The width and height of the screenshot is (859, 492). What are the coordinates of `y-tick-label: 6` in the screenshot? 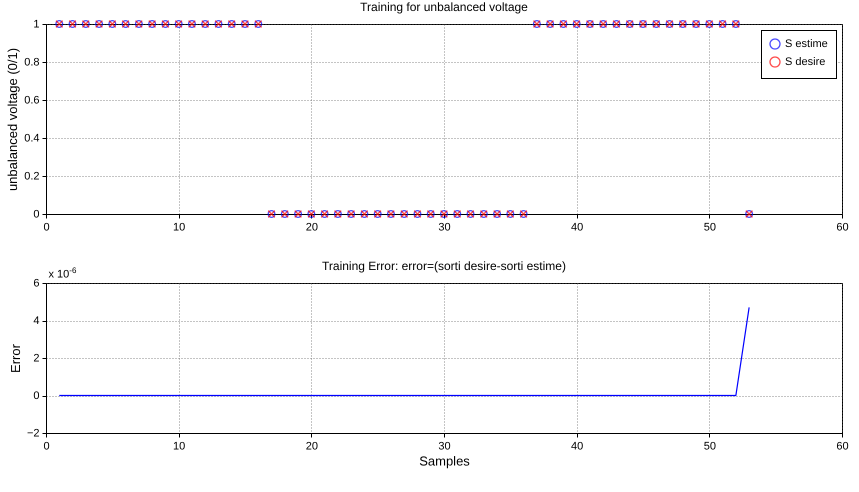 It's located at (36, 284).